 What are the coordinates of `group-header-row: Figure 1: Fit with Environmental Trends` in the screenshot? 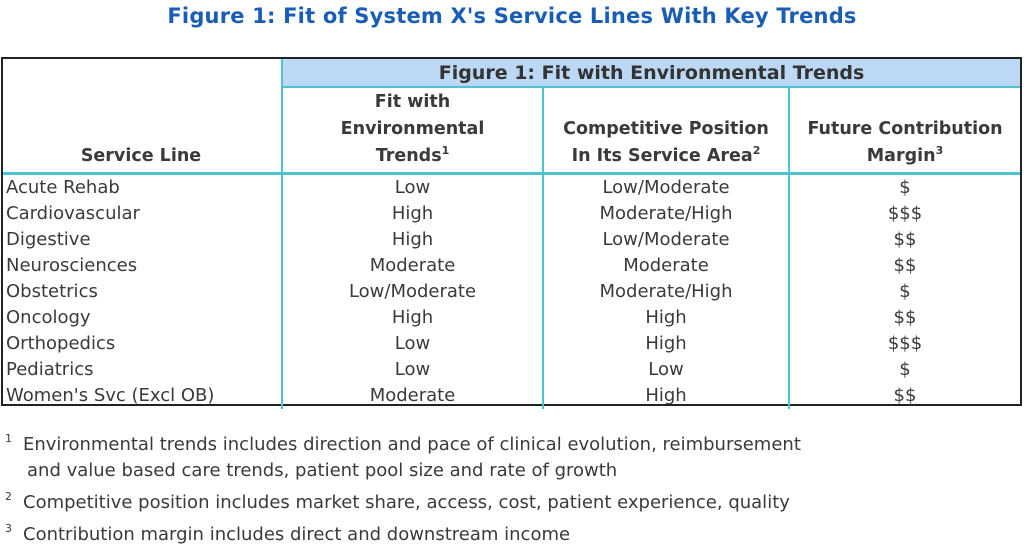 It's located at (511, 73).